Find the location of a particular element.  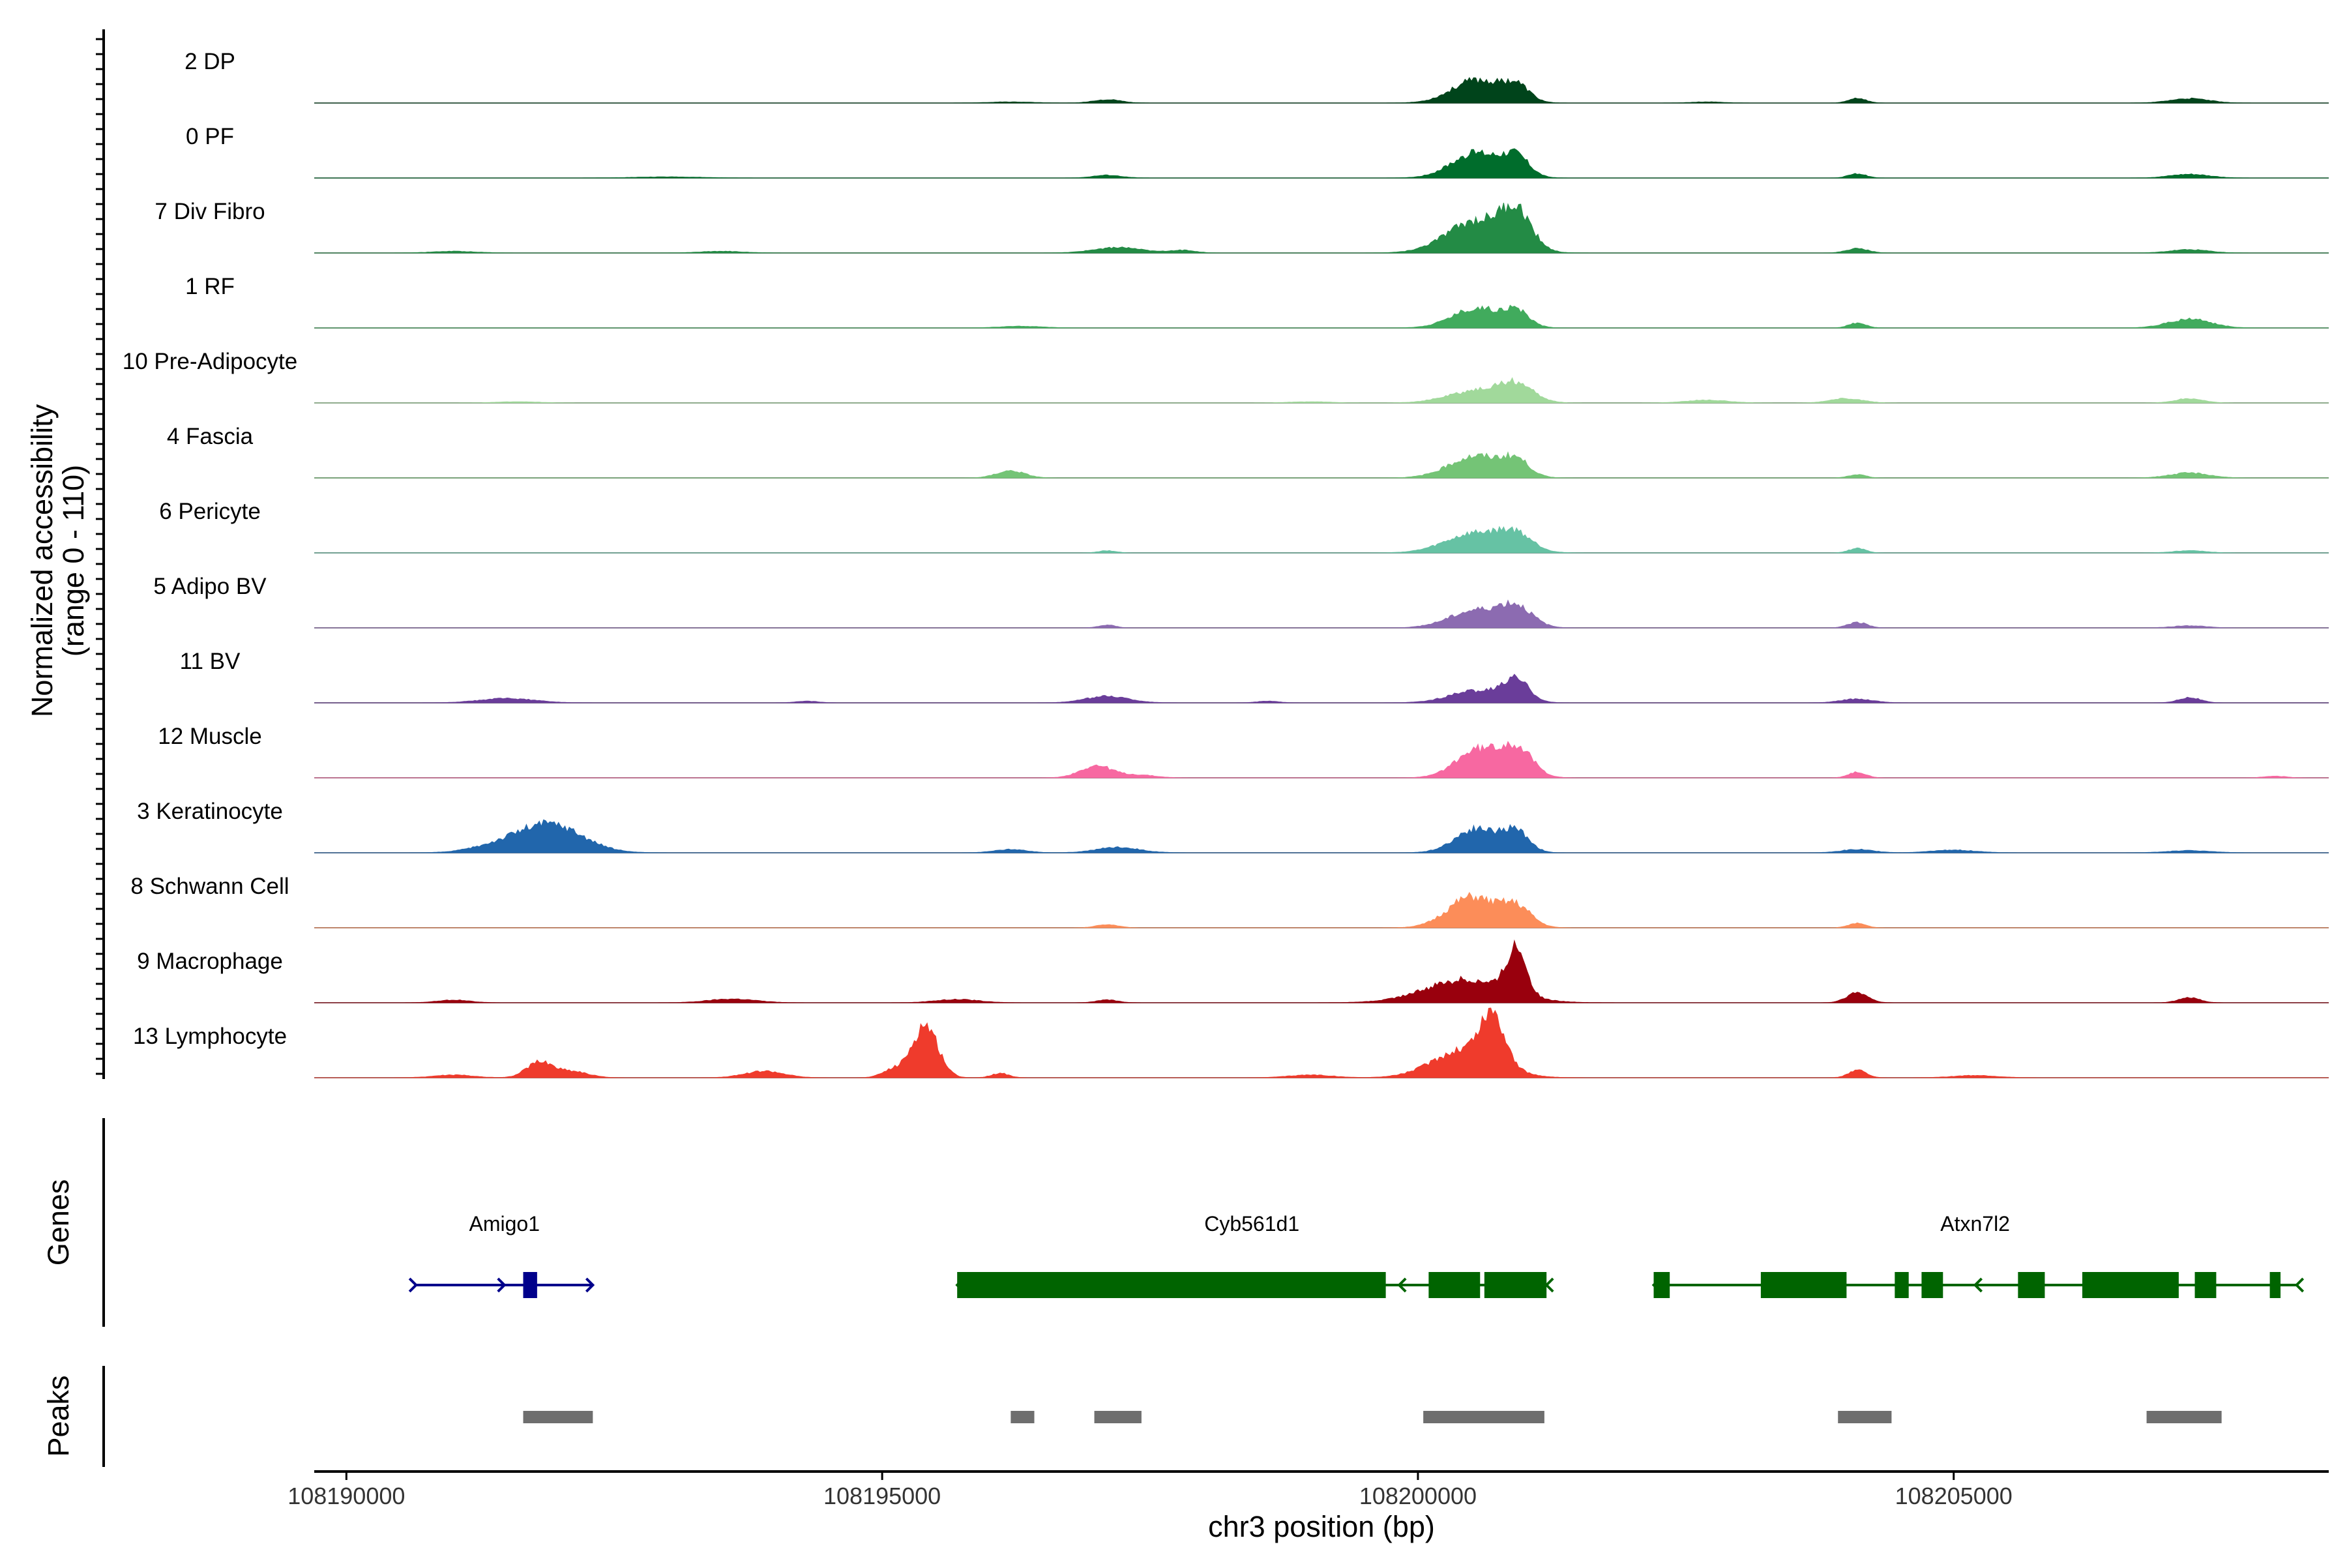

track-label: 10 Pre-Adipocyte is located at coordinates (210, 362).